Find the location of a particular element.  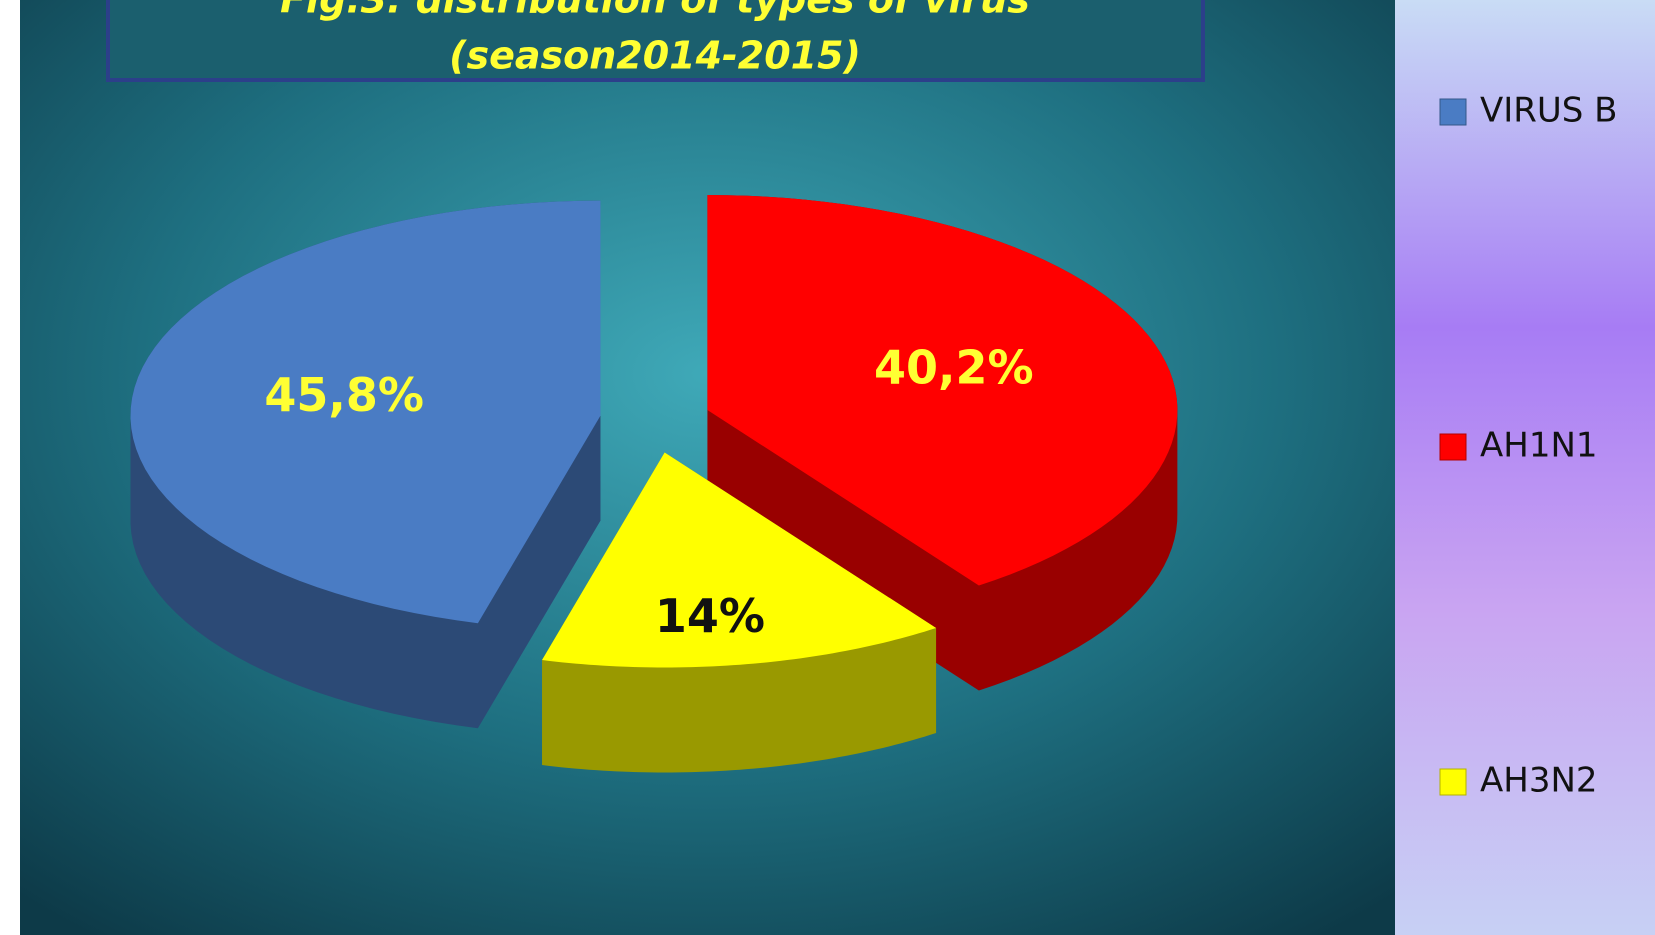

legend-label: AH3N2 is located at coordinates (1539, 781).